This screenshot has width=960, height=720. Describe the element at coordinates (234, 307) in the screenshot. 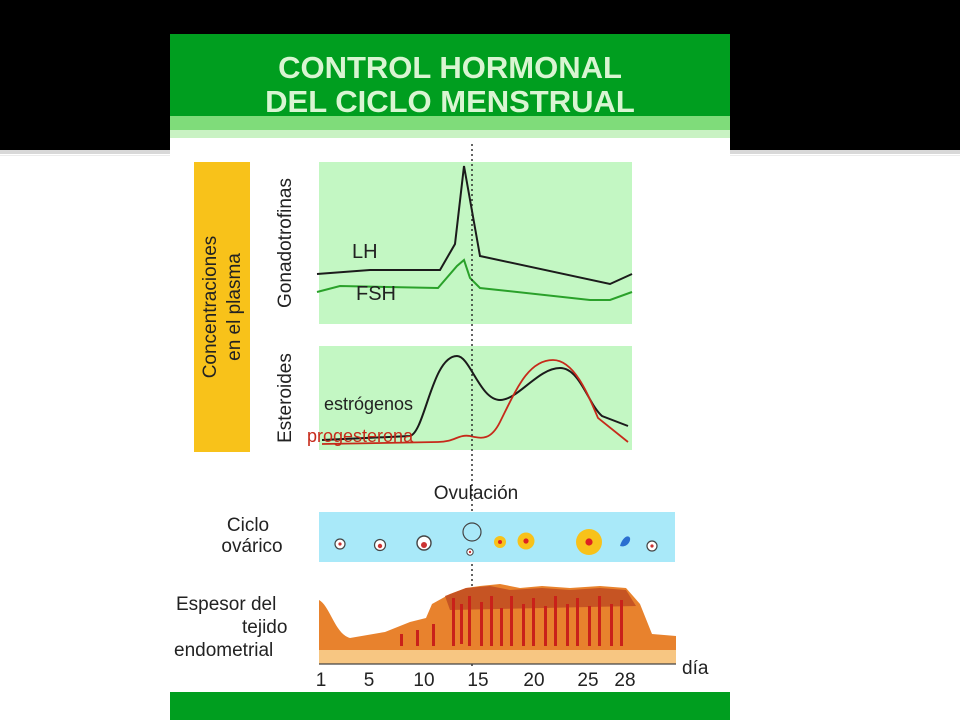

I see `plasma-label-line-2: en el plasma` at that location.